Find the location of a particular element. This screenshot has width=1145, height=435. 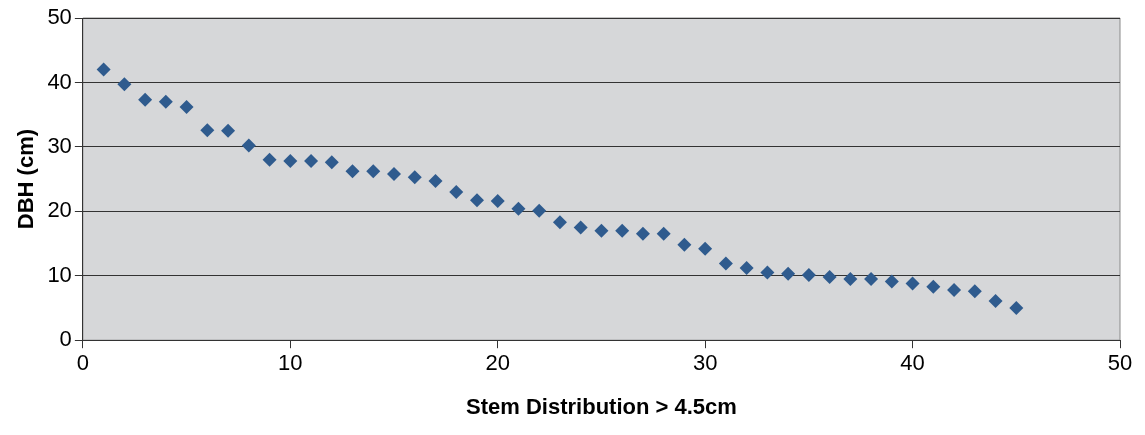

x-tick-label: 40 is located at coordinates (912, 363).